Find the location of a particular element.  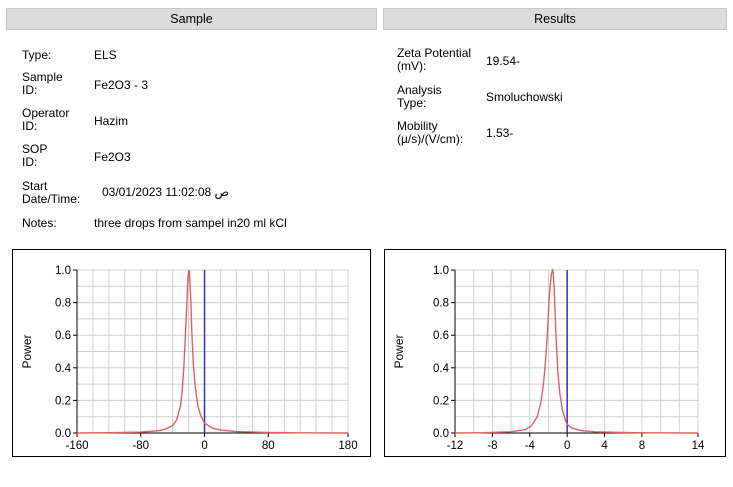

zeta-potential-value: 19.54- is located at coordinates (503, 61).